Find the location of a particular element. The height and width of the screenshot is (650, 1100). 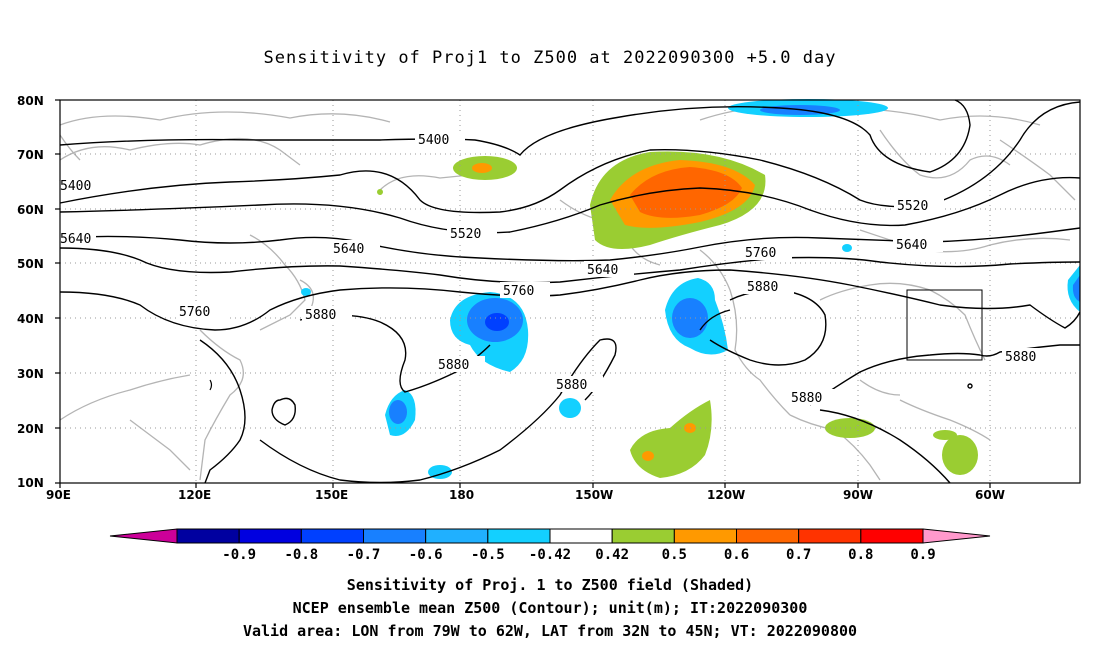

lat-label: 40N is located at coordinates (30, 319).